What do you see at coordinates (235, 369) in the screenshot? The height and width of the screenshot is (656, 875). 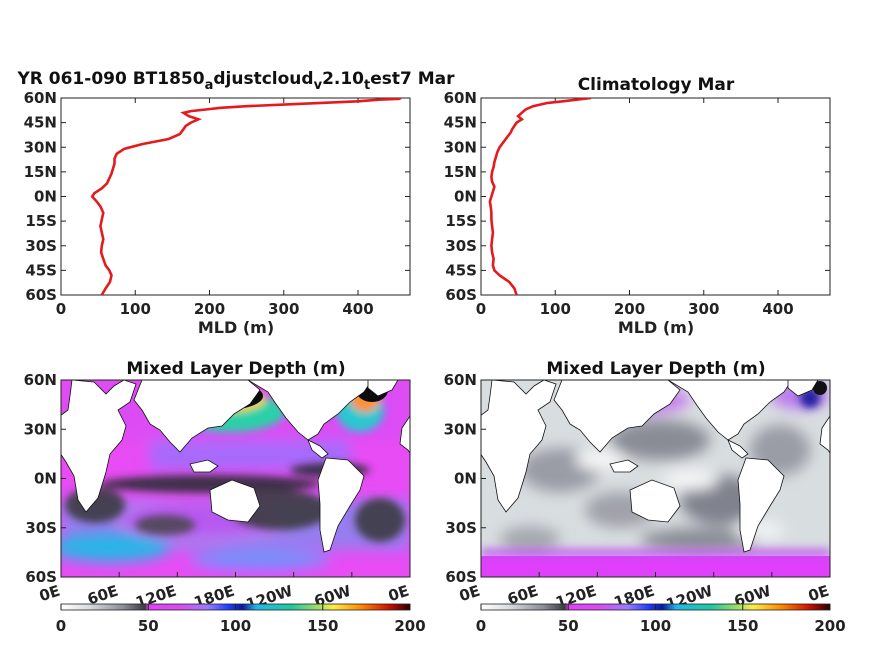 I see `map-title-left: Mixed Layer Depth (m)` at bounding box center [235, 369].